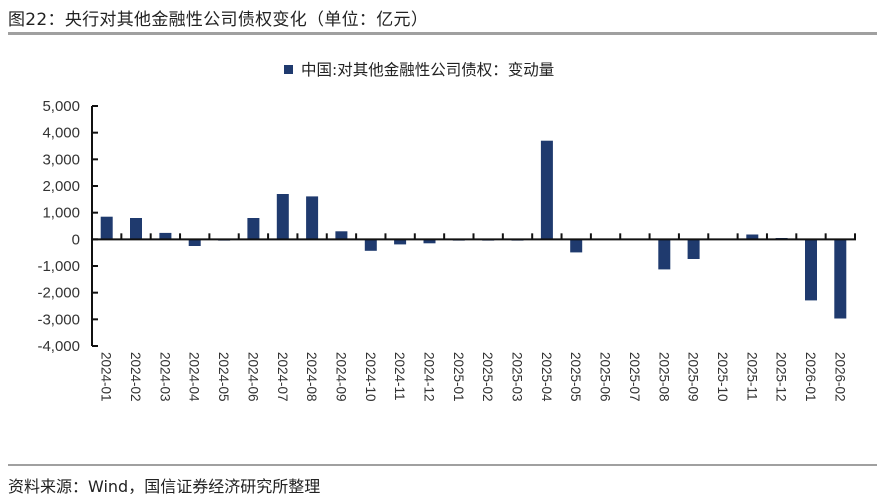  What do you see at coordinates (58, 319) in the screenshot?
I see `y-tick-label: -3,000` at bounding box center [58, 319].